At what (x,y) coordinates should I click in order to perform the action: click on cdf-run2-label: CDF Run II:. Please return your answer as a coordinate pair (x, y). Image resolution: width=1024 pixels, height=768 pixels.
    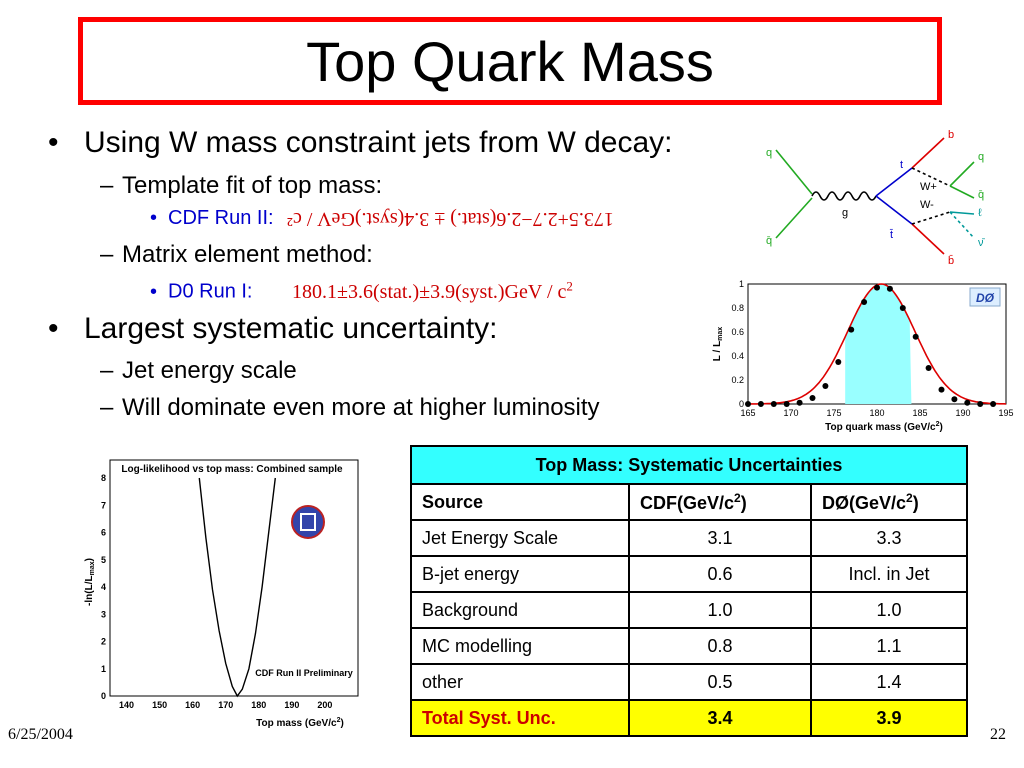
    Looking at the image, I should click on (221, 218).